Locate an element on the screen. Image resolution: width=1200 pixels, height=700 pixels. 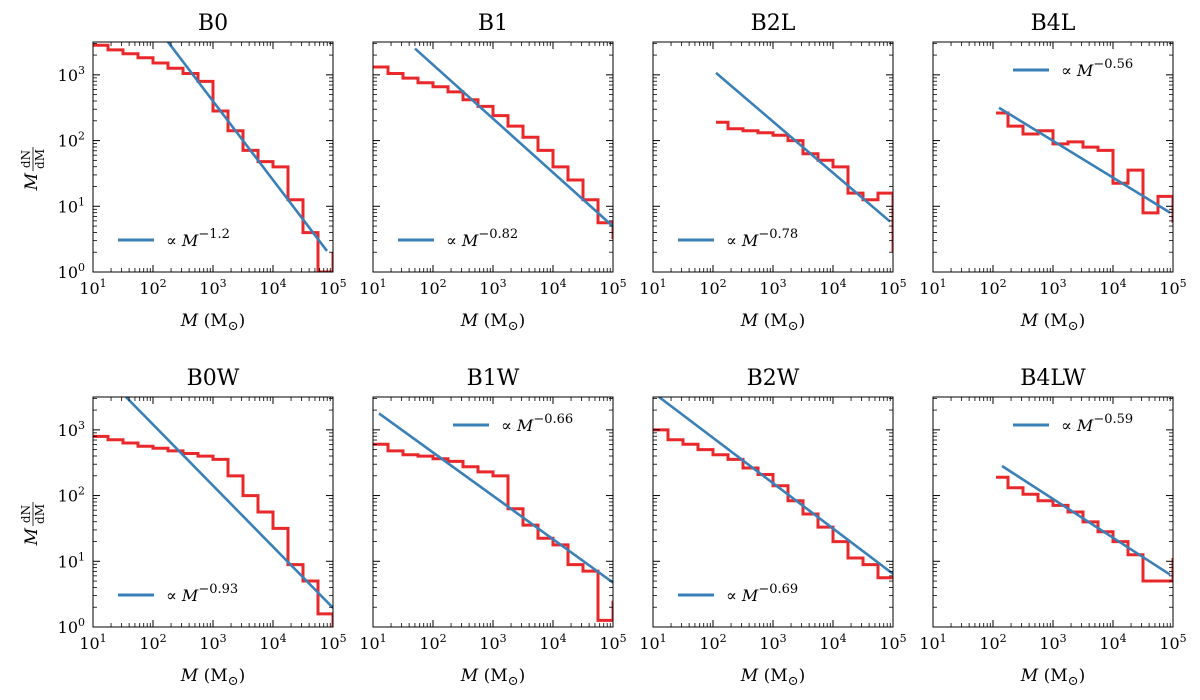
legend-label: ∝ M−0.56 is located at coordinates (1097, 68).